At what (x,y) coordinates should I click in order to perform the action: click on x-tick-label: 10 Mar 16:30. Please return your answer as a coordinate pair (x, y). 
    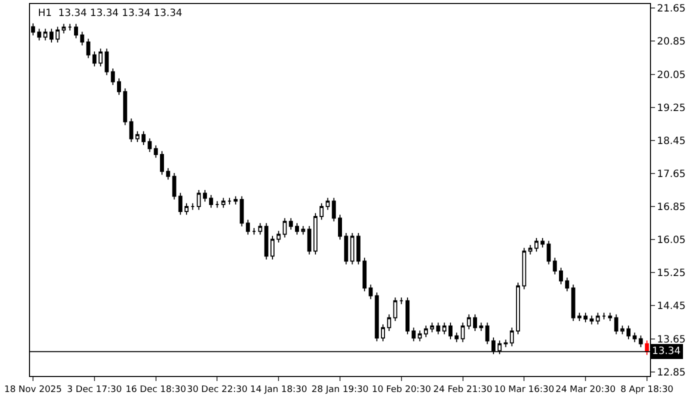
    Looking at the image, I should click on (524, 389).